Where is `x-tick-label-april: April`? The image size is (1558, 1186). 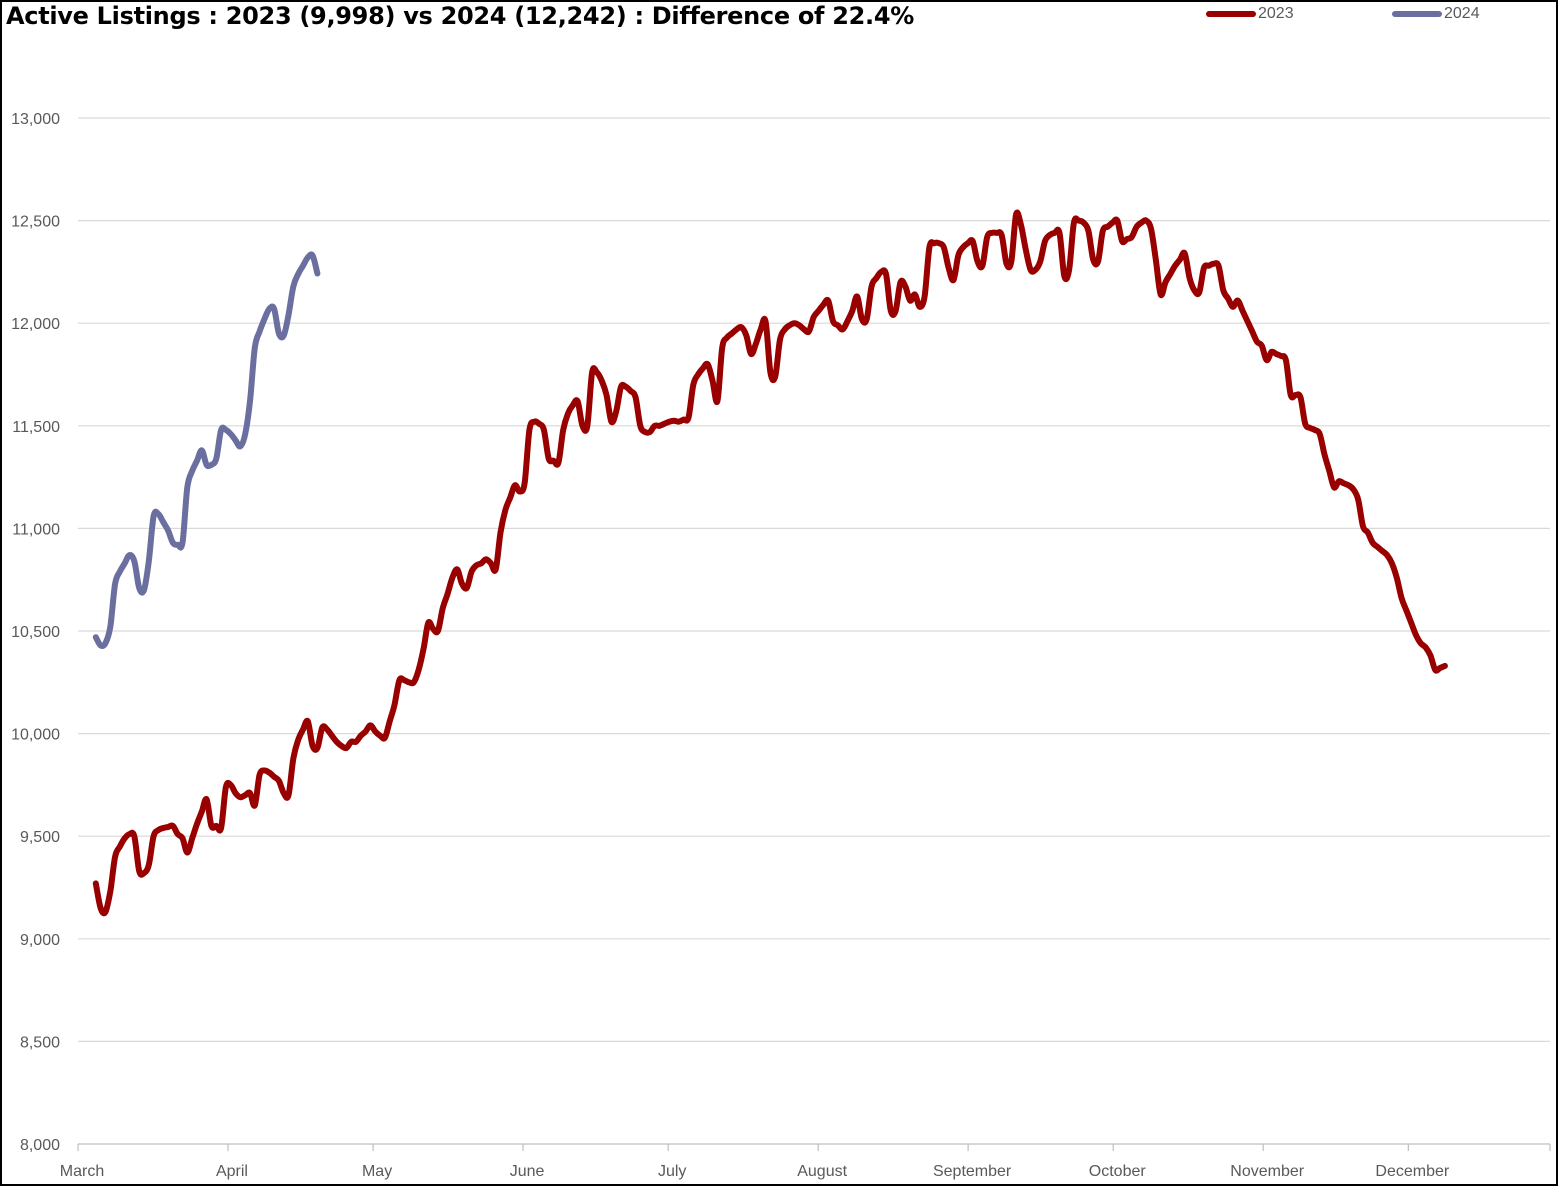 x-tick-label-april: April is located at coordinates (232, 1171).